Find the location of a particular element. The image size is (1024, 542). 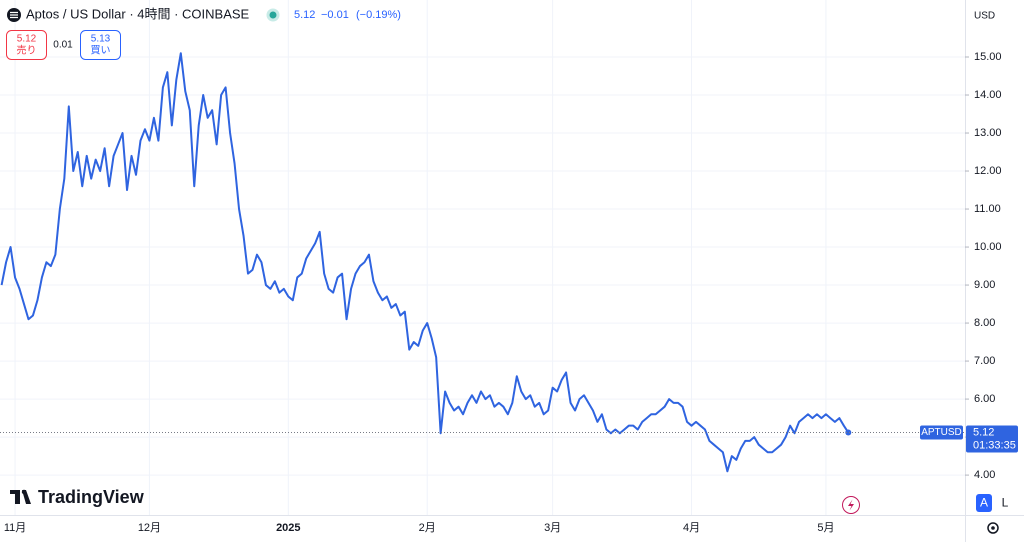

sell-button is located at coordinates (26, 45).